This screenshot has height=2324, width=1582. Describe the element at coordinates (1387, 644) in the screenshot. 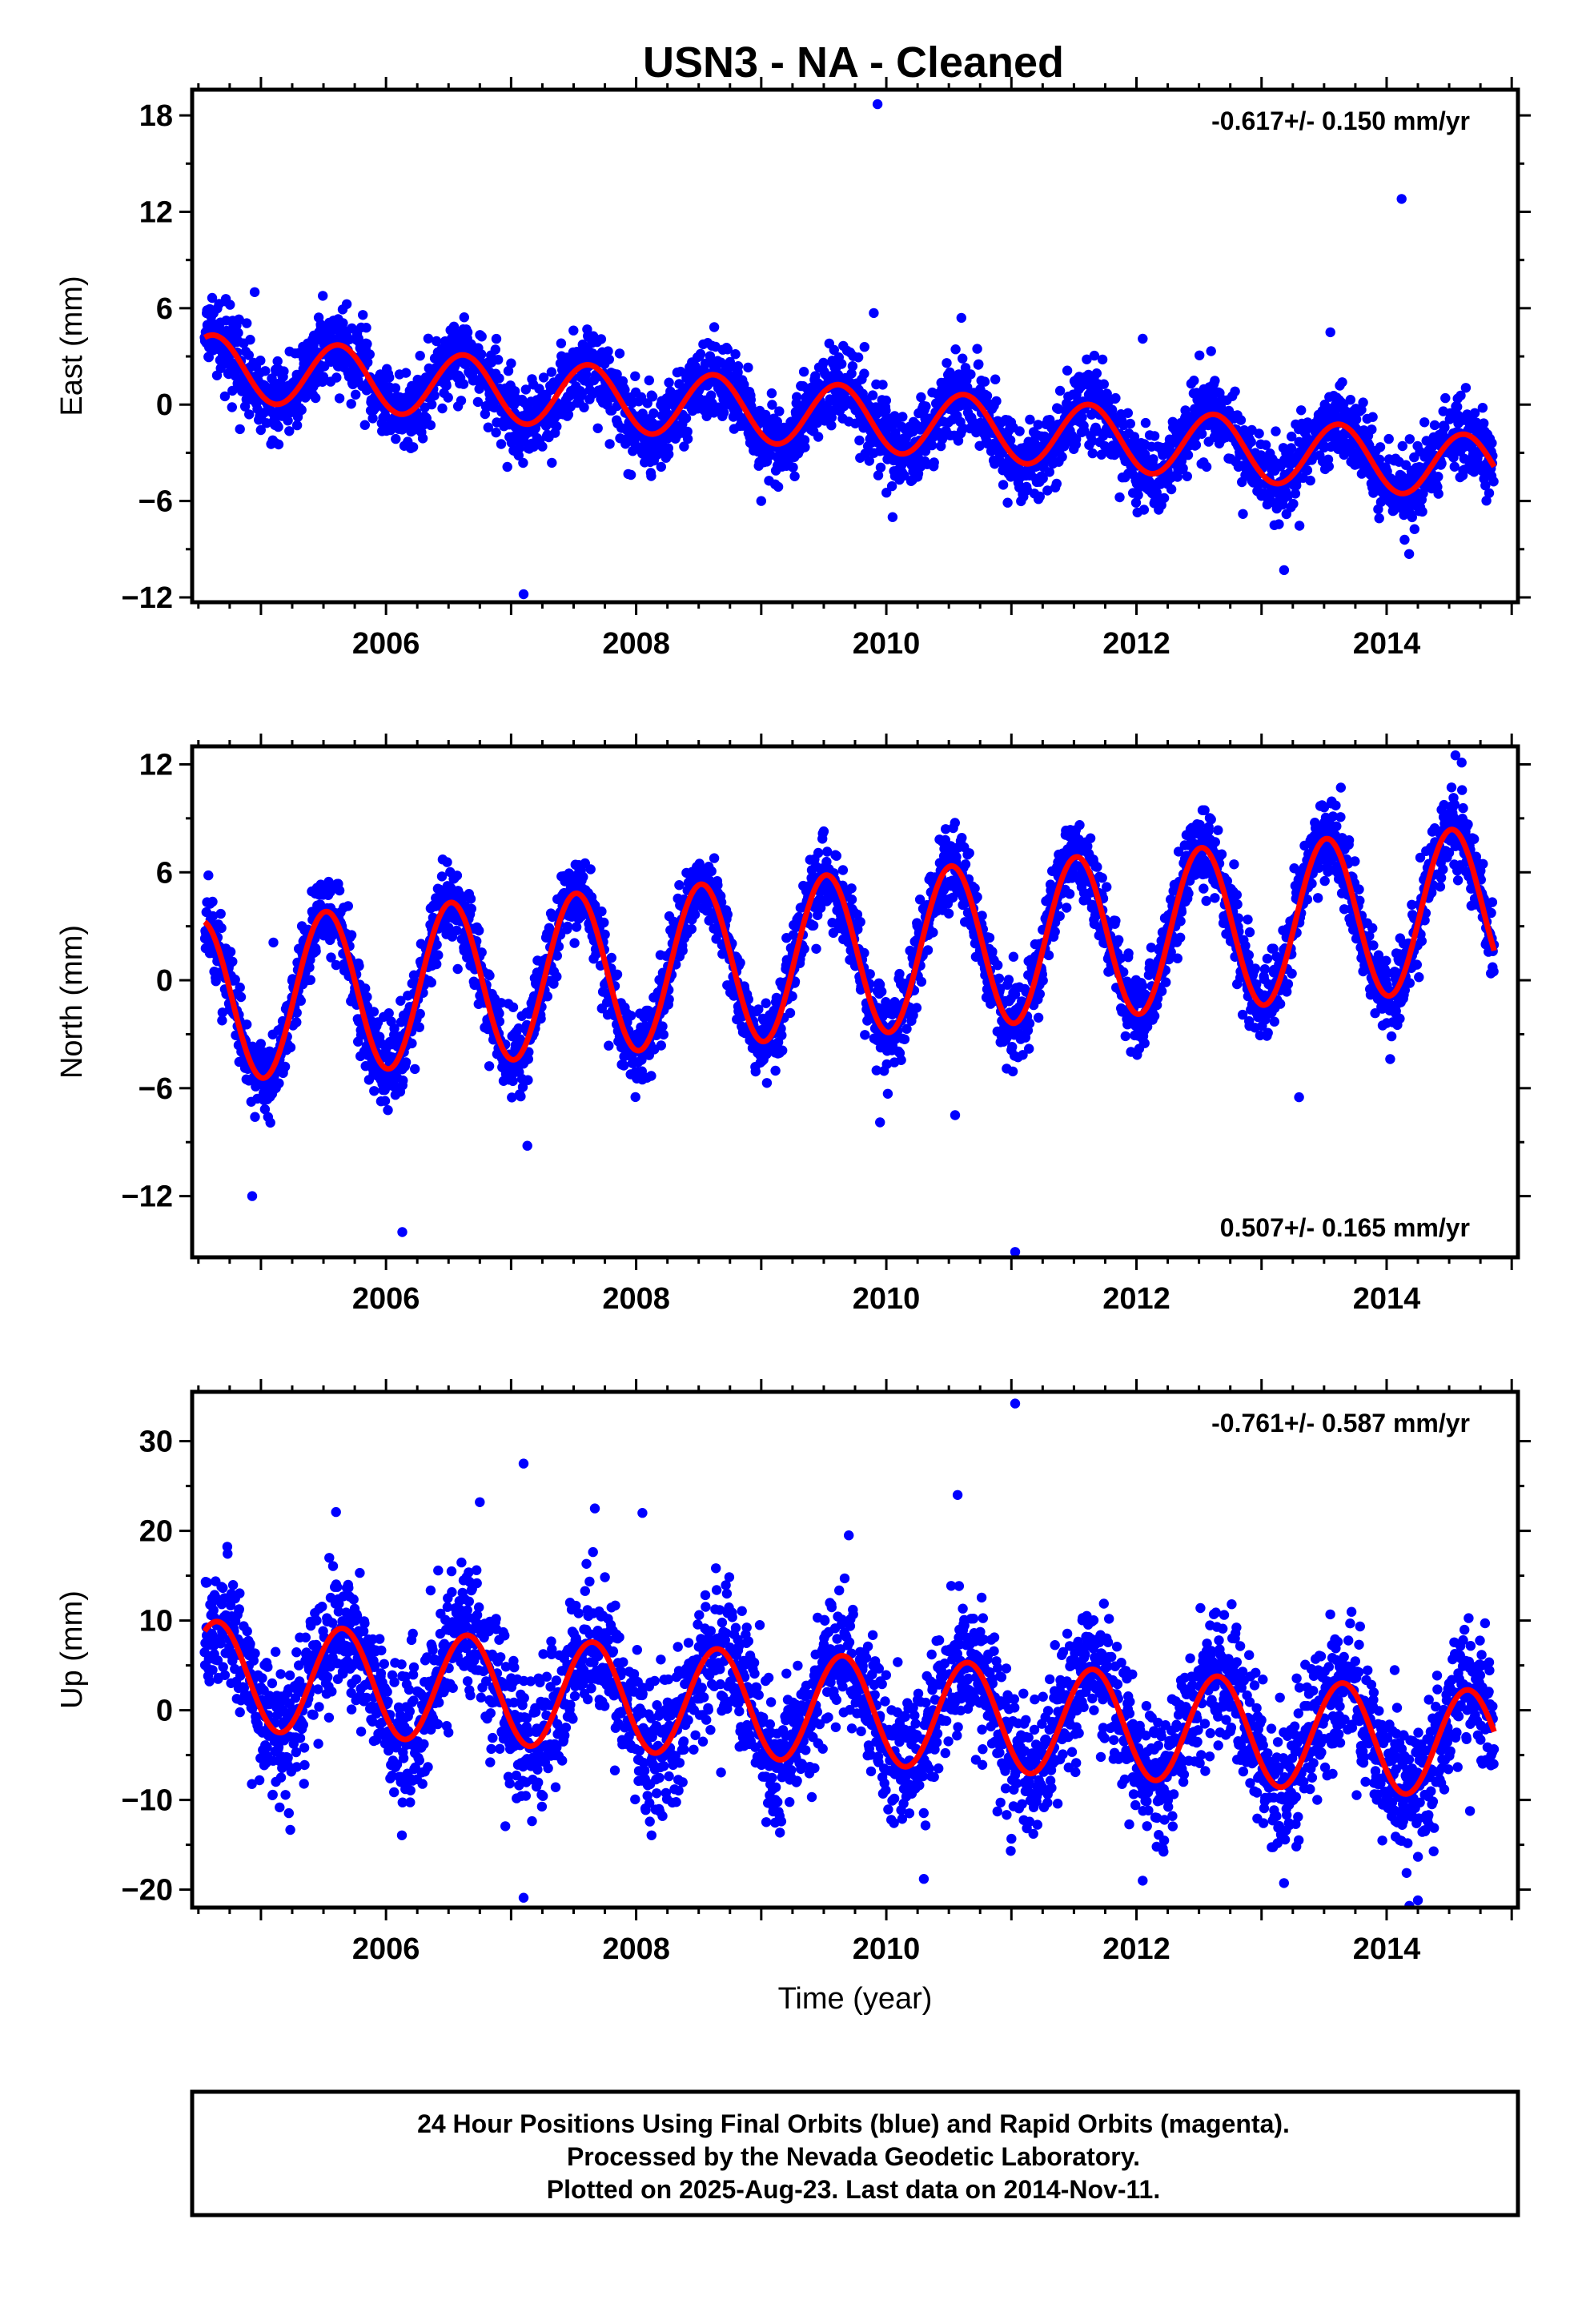

I see `x-tick-label: 2014` at that location.